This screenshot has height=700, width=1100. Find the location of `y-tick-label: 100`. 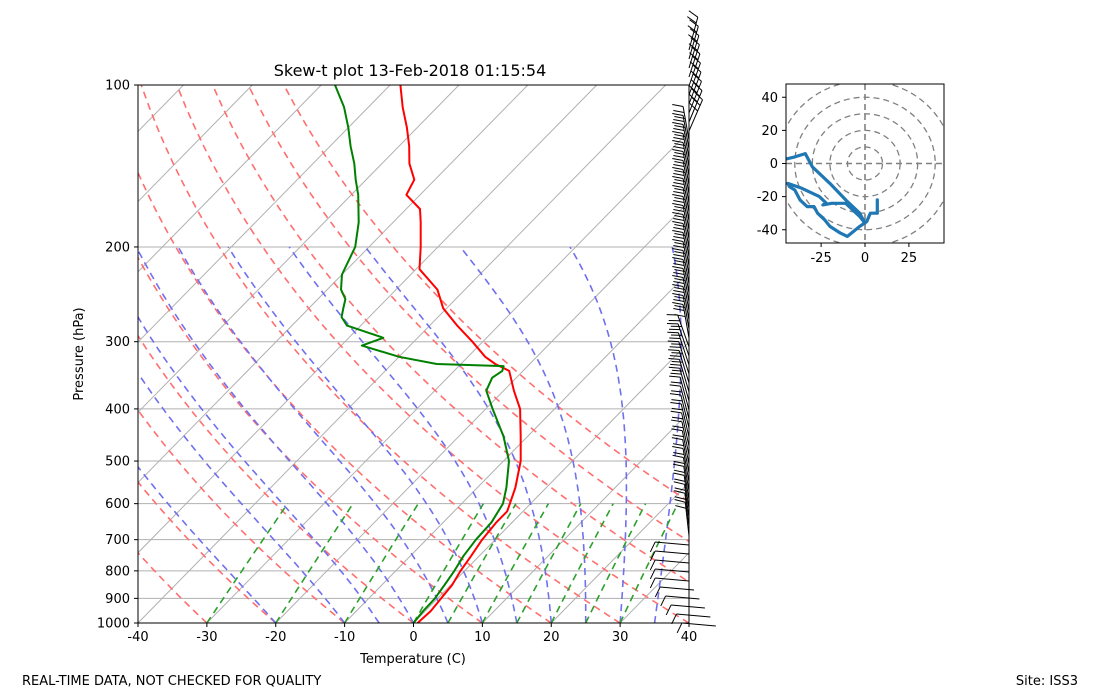

y-tick-label: 100 is located at coordinates (117, 86).